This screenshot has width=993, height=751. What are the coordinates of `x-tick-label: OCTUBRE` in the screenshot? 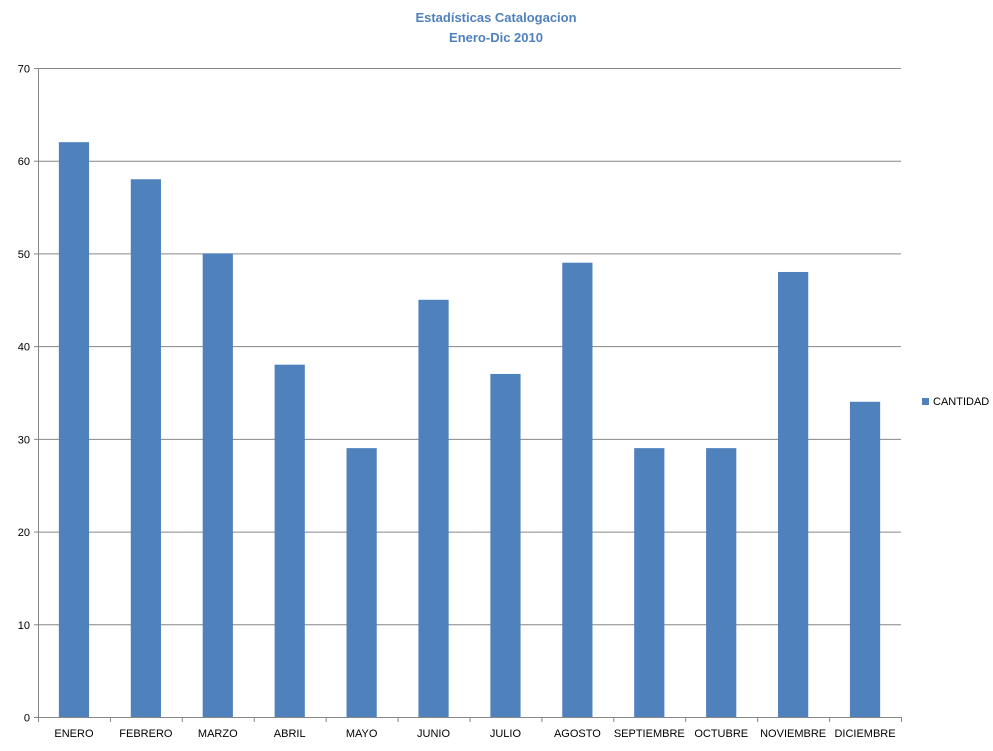 It's located at (721, 734).